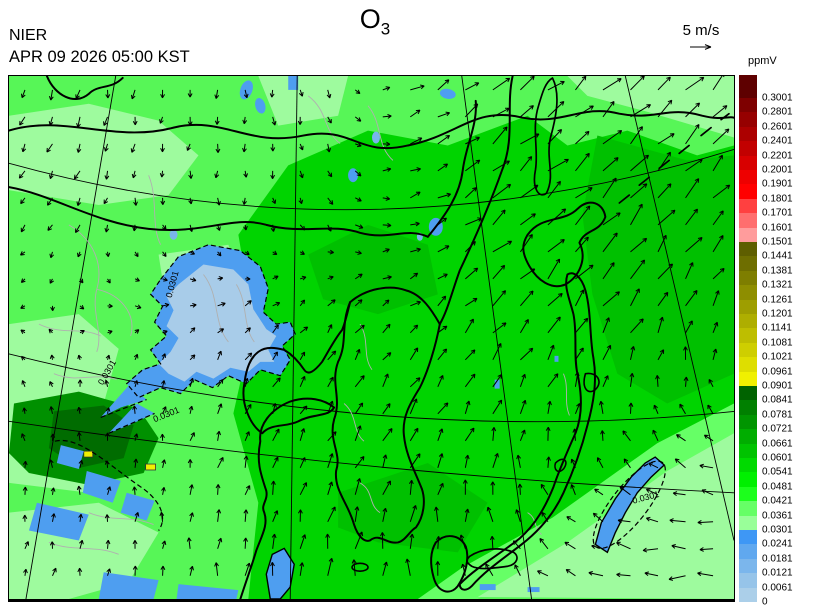  Describe the element at coordinates (765, 602) in the screenshot. I see `colorbar-tick-label: 0` at that location.